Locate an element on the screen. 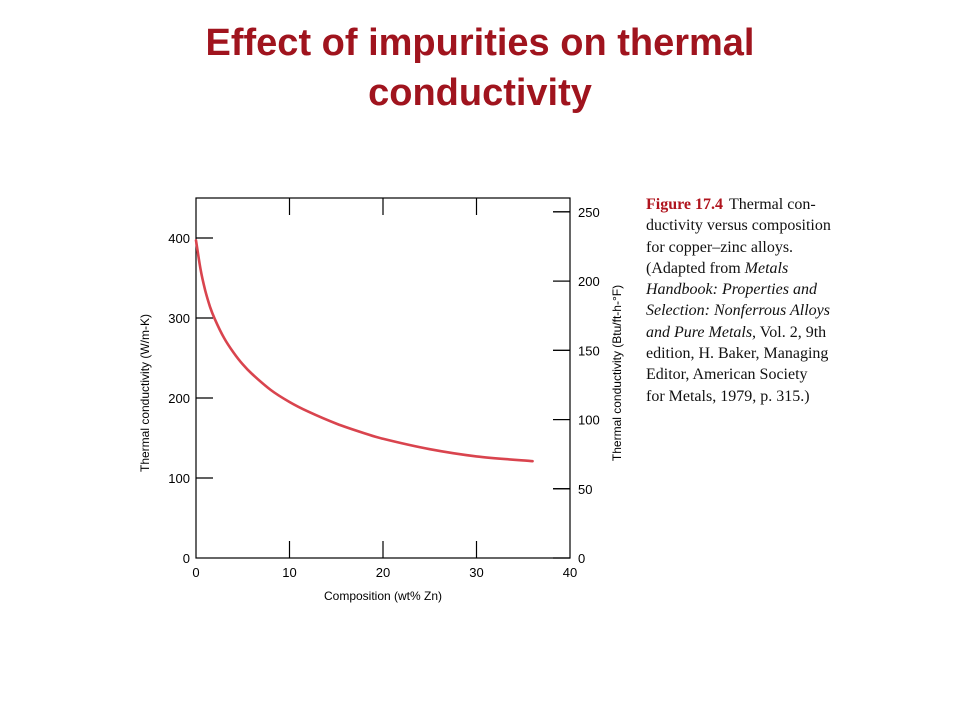 Image resolution: width=960 pixels, height=720 pixels. figure-number: Figure 17.4 is located at coordinates (685, 204).